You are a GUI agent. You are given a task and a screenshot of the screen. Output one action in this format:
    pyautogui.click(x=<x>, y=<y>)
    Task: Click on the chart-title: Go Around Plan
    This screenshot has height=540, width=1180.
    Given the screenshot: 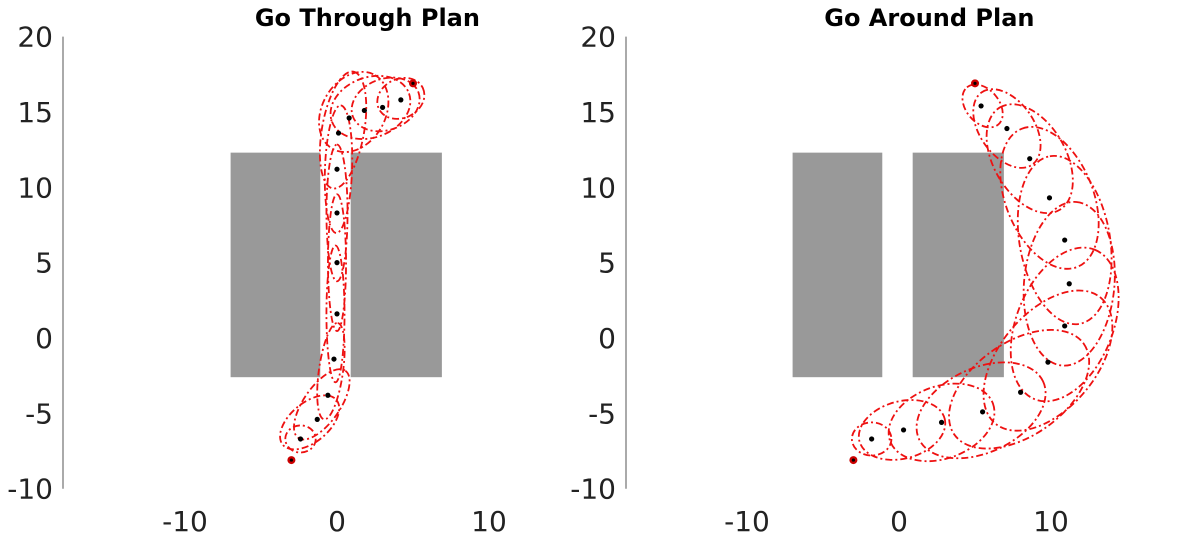 What is the action you would take?
    pyautogui.click(x=929, y=18)
    